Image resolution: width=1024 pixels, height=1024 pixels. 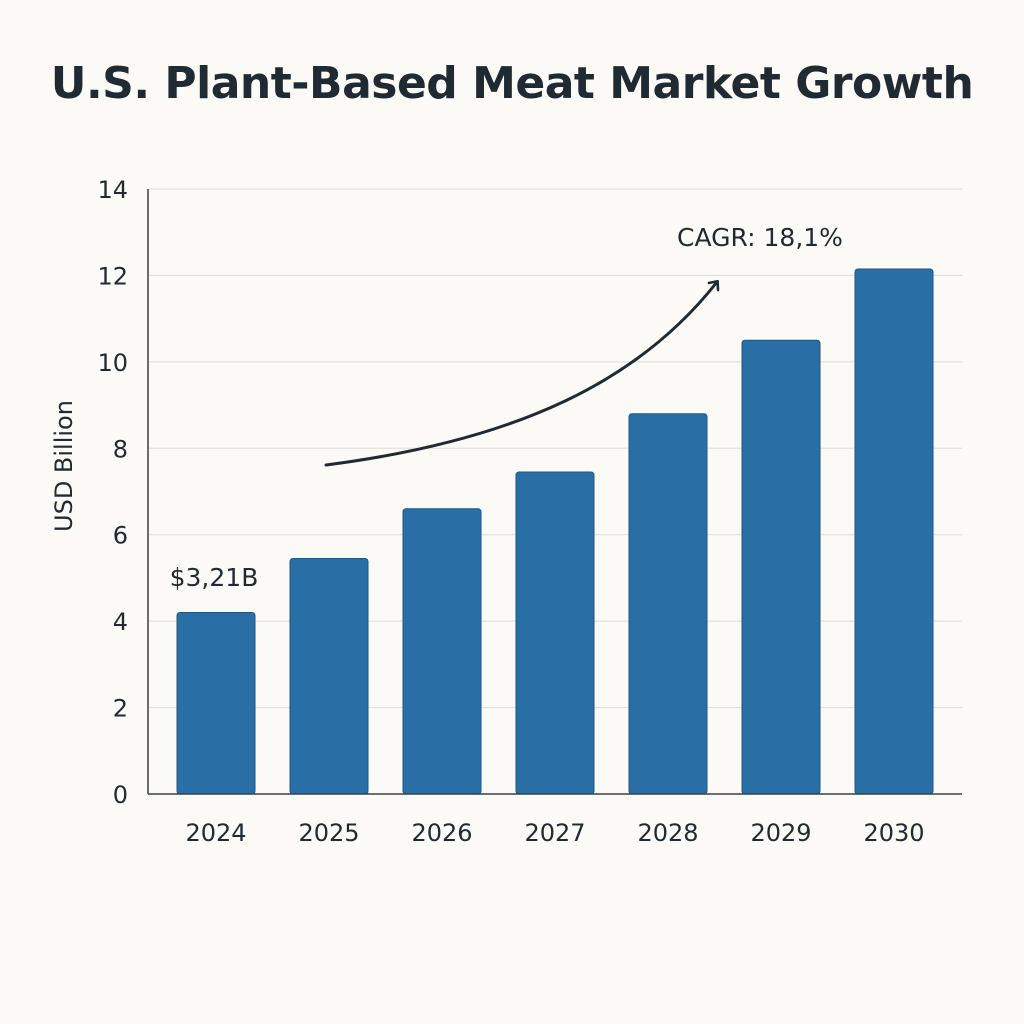 What do you see at coordinates (781, 567) in the screenshot?
I see `bar-2029` at bounding box center [781, 567].